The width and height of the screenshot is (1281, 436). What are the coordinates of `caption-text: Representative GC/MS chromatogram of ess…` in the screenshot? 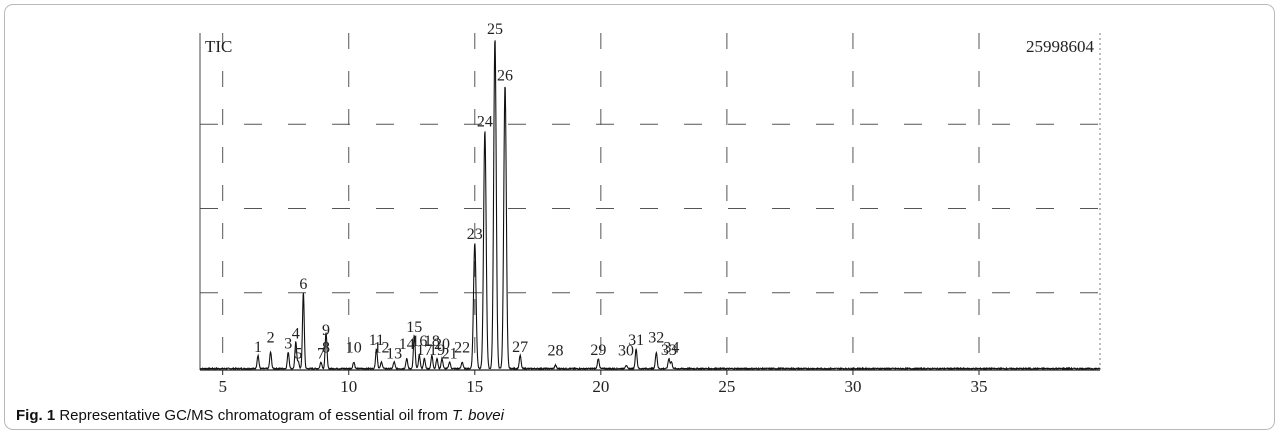 It's located at (253, 415).